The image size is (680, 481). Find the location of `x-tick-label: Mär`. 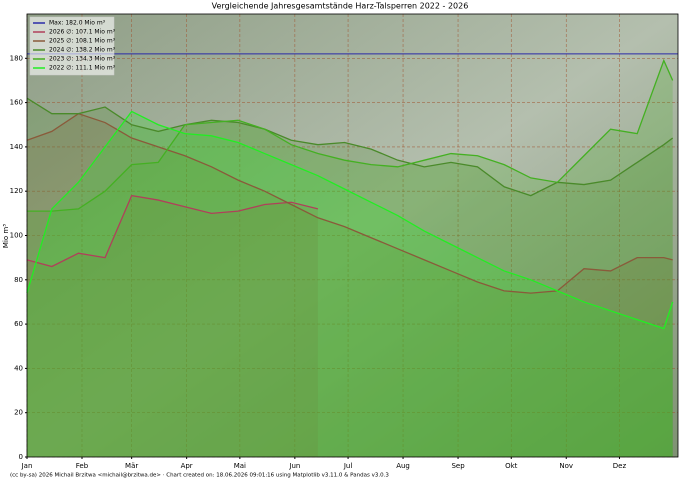

x-tick-label: Mär is located at coordinates (131, 466).